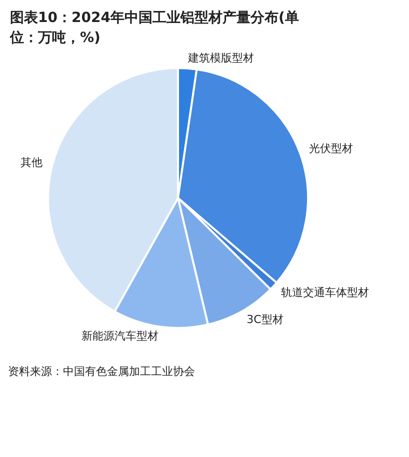  Describe the element at coordinates (324, 292) in the screenshot. I see `slice-label: 轨道交通车体型材` at that location.